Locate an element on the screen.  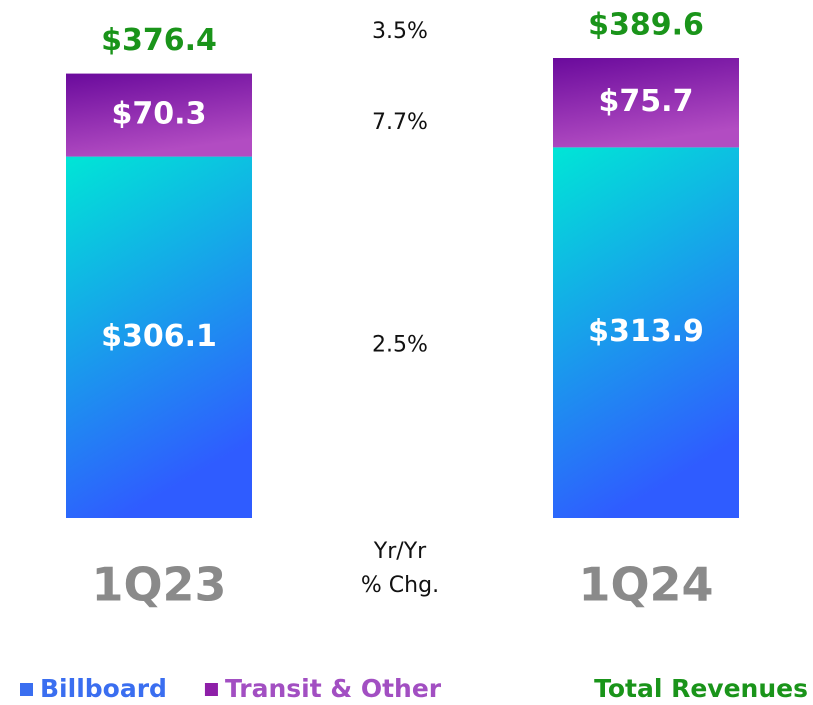
change-title: Yr/Yr is located at coordinates (400, 551).